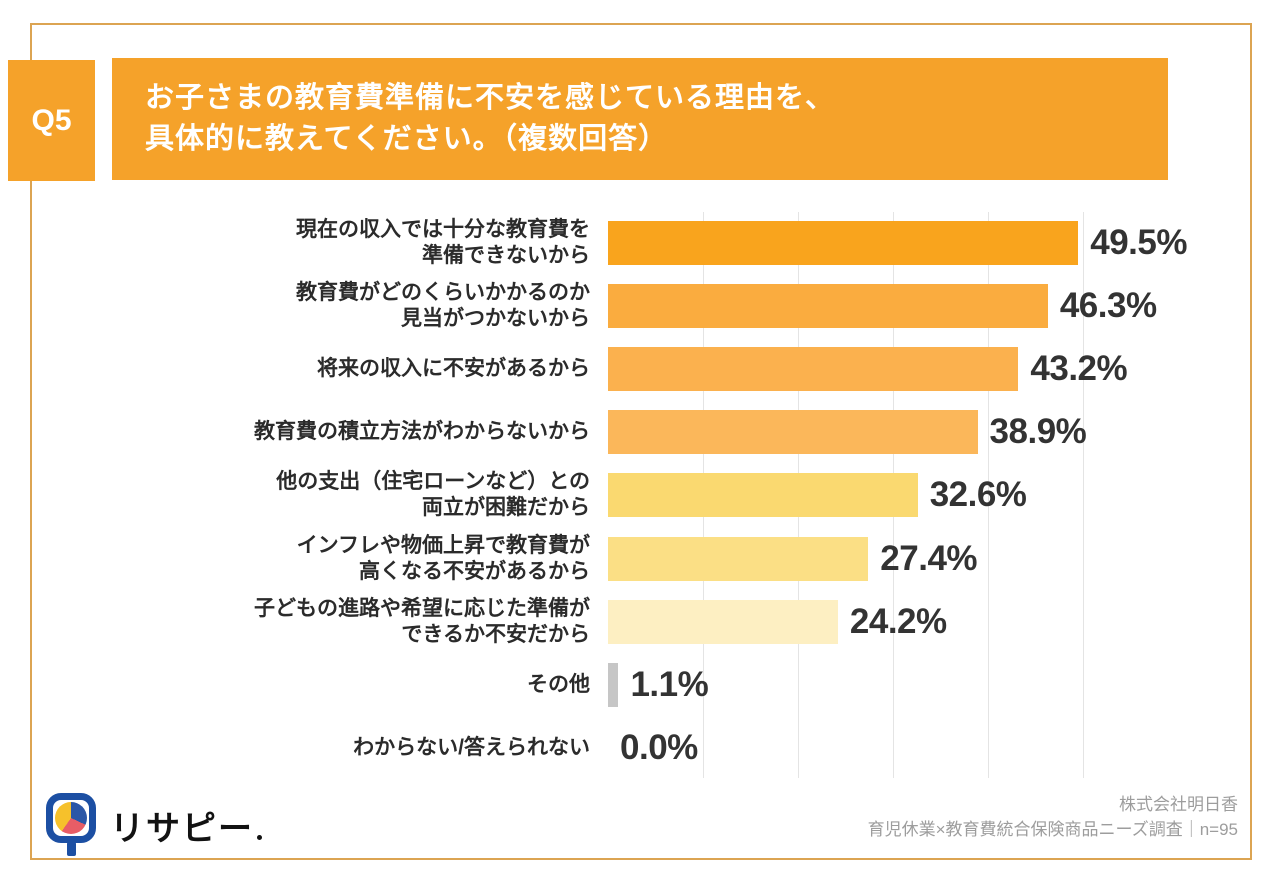 This screenshot has height=886, width=1280. What do you see at coordinates (558, 684) in the screenshot?
I see `category-label: その他` at bounding box center [558, 684].